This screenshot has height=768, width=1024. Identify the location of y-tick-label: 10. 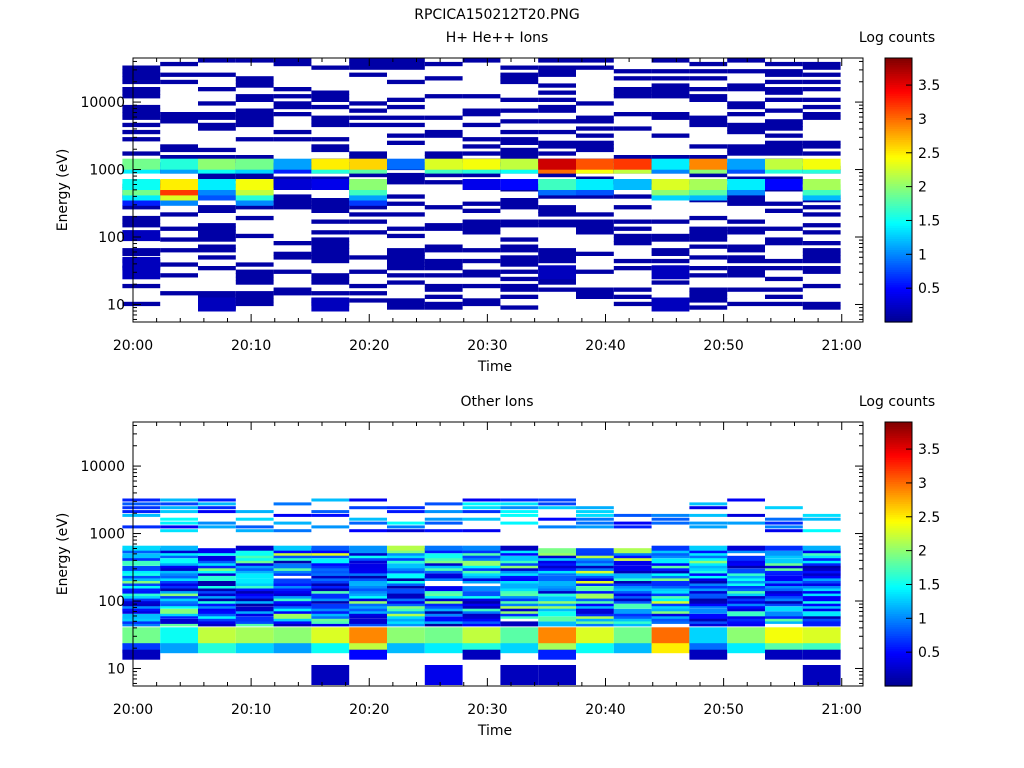
(116, 669).